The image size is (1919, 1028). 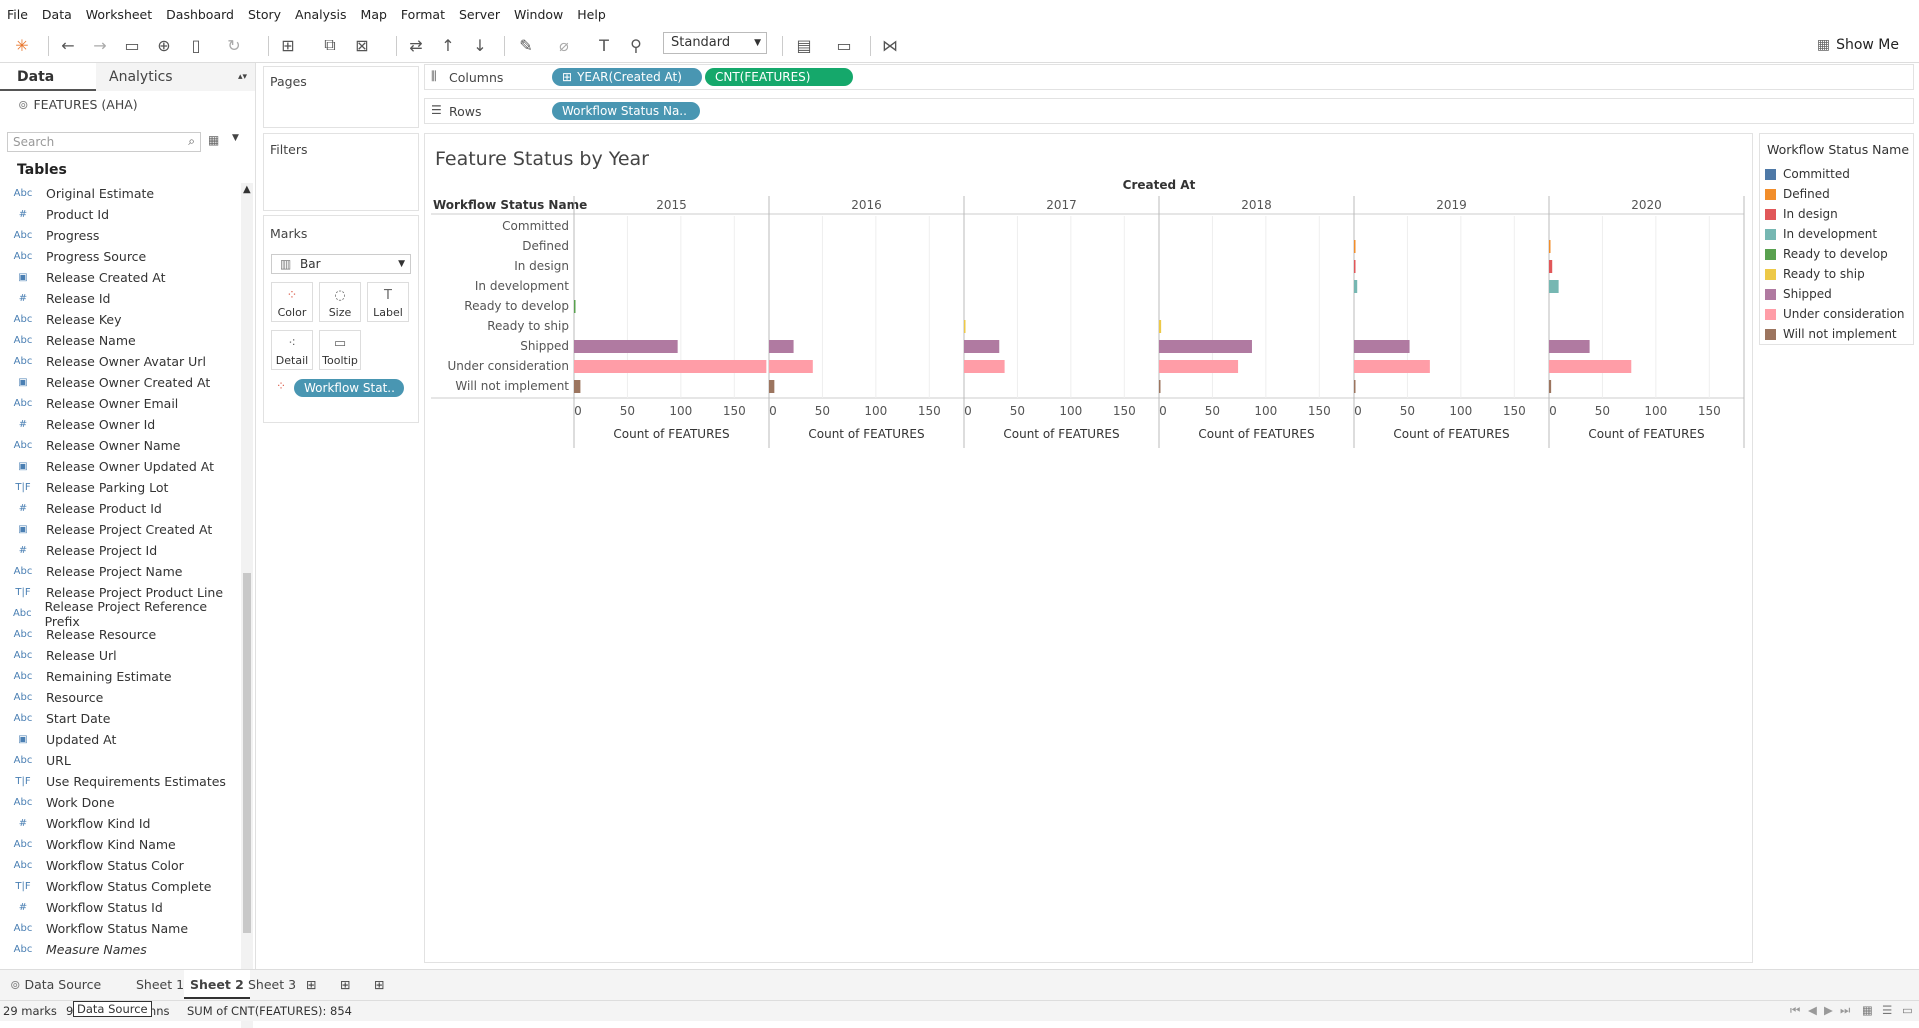 I want to click on field-item: Abc Release Owner Email, so click(x=120, y=403).